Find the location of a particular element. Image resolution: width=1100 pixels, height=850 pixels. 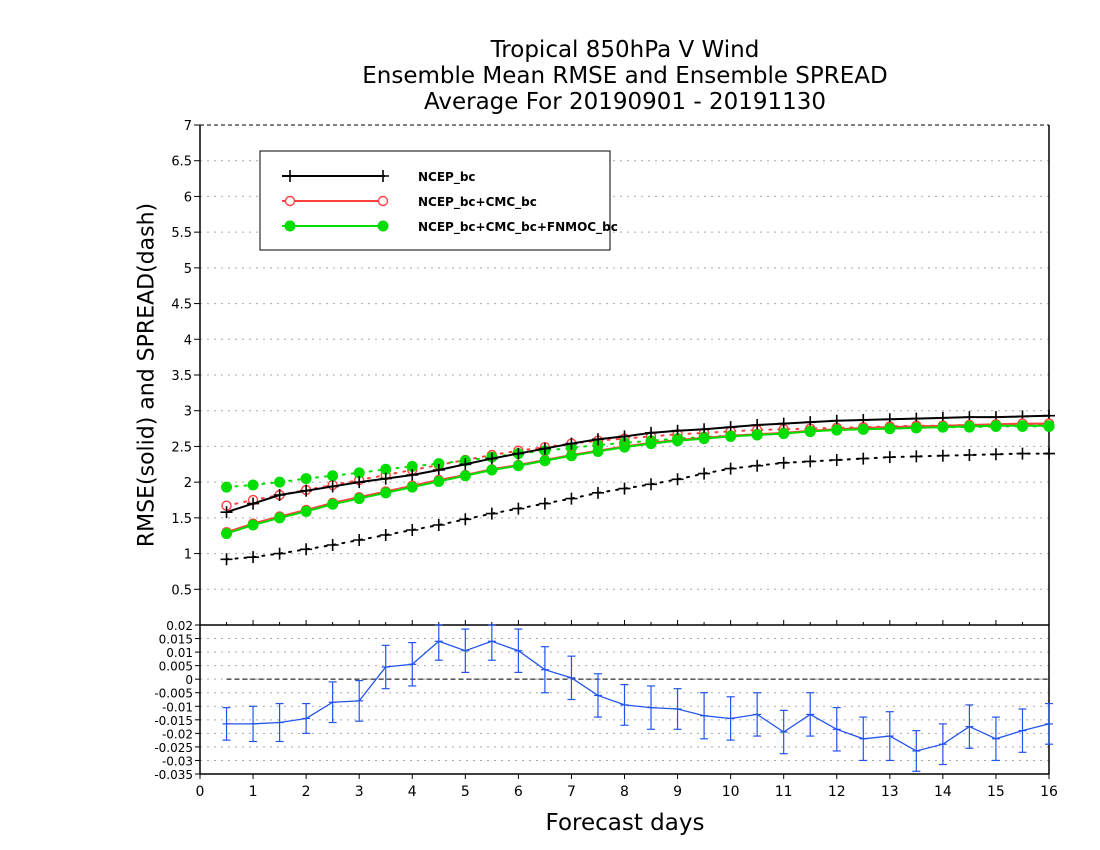

lower-y-tick-label: -0.035 is located at coordinates (173, 775).